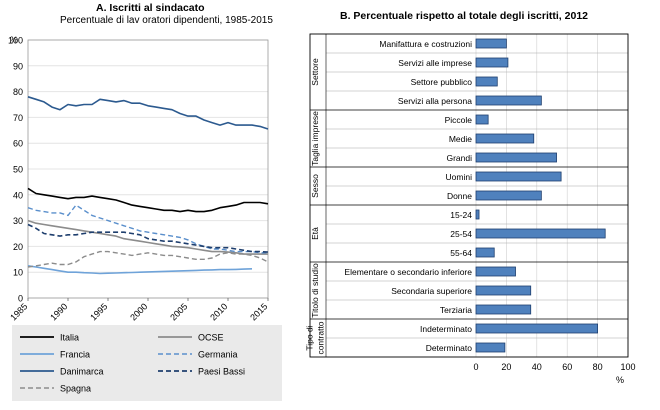 This screenshot has width=660, height=410. I want to click on series-line-italia, so click(148, 200).